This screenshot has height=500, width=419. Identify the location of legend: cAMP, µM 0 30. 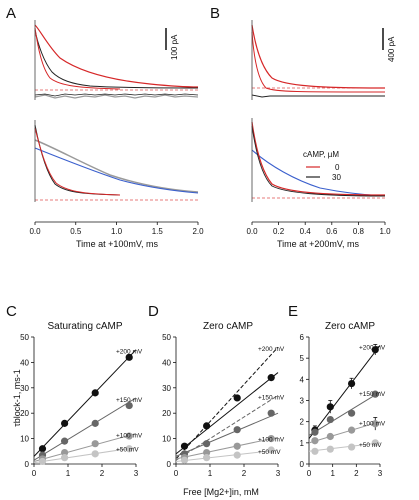
(322, 166).